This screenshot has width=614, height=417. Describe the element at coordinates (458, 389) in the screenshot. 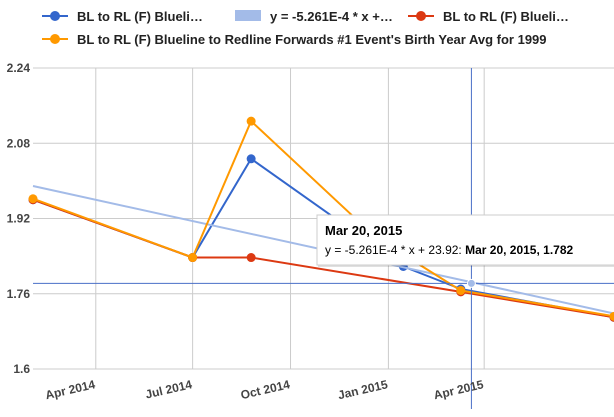

I see `x-tick-label: Apr 2015` at that location.